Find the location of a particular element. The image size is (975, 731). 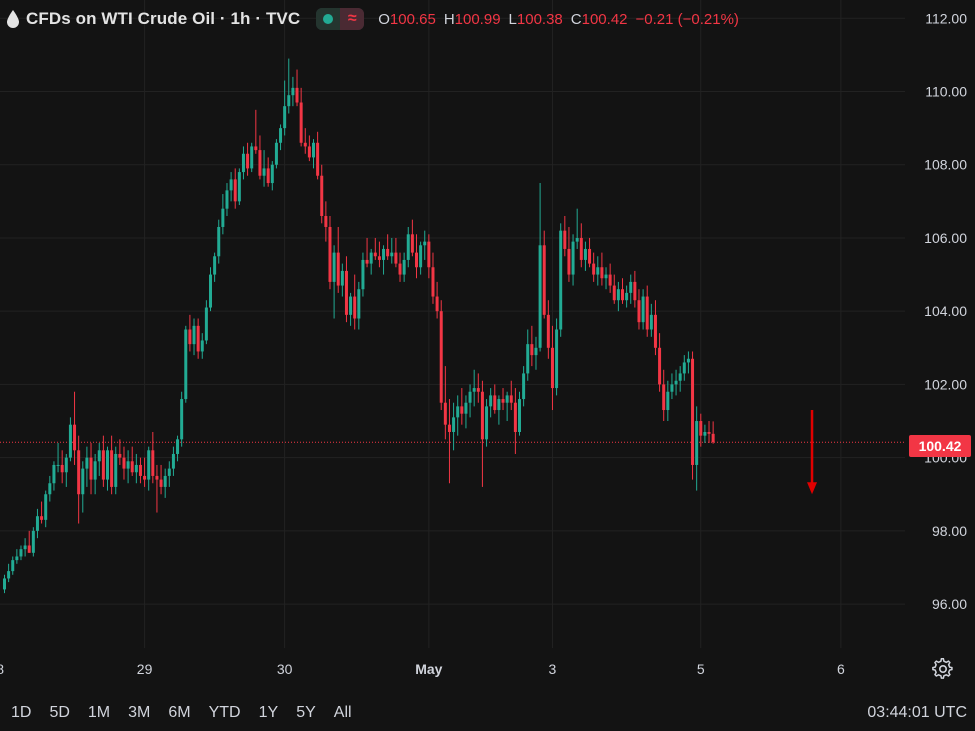

y-tick-label: 98.00 is located at coordinates (949, 531).